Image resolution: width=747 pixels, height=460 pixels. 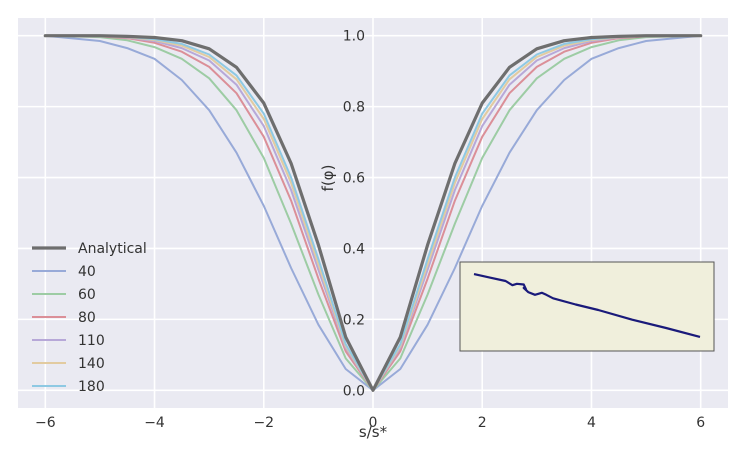 What do you see at coordinates (112, 249) in the screenshot?
I see `legend-label: Analytical` at bounding box center [112, 249].